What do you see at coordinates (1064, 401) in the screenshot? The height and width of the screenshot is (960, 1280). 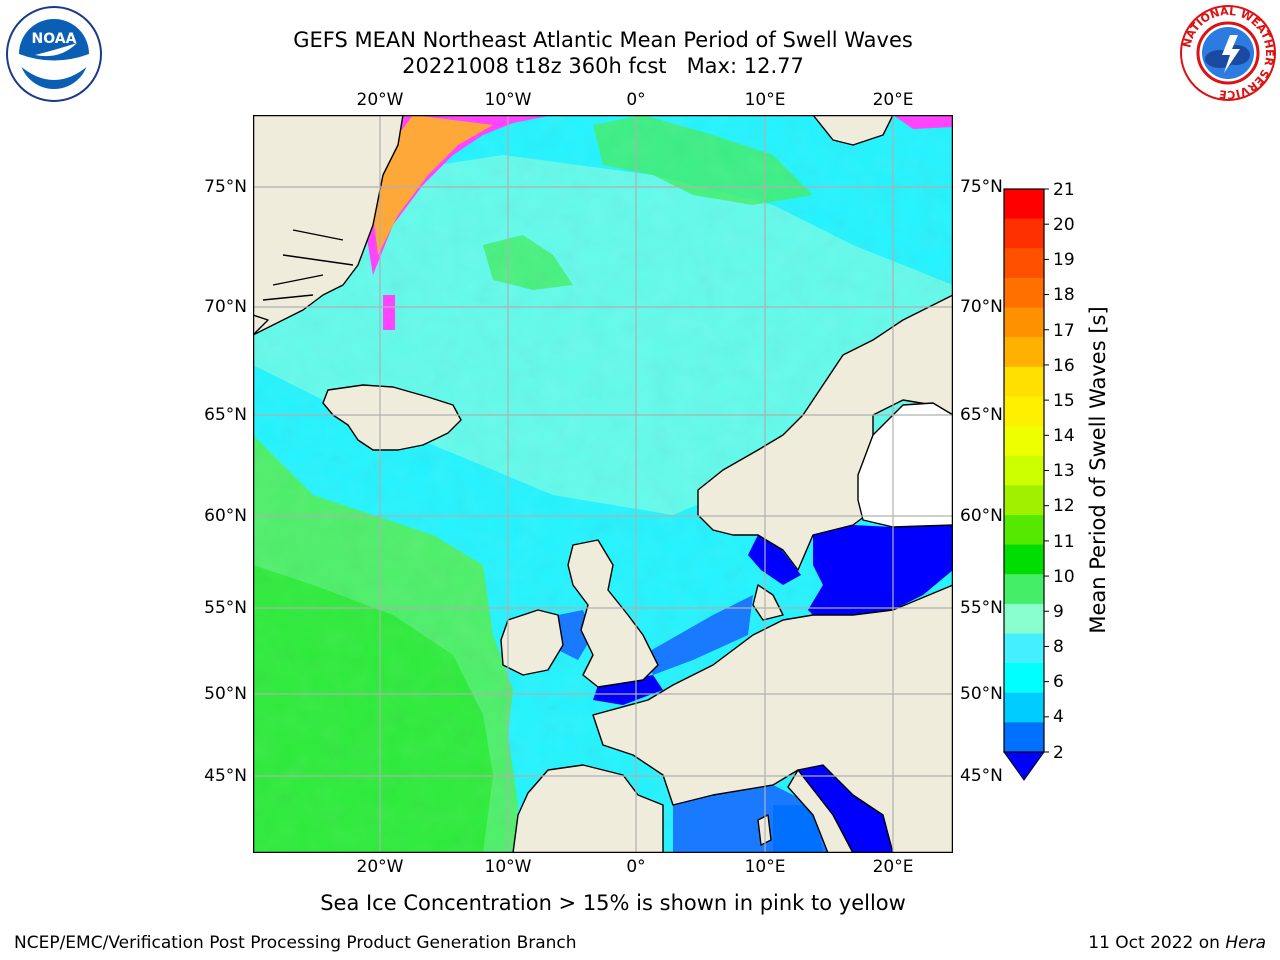 I see `colorbar-label-15: 15` at bounding box center [1064, 401].